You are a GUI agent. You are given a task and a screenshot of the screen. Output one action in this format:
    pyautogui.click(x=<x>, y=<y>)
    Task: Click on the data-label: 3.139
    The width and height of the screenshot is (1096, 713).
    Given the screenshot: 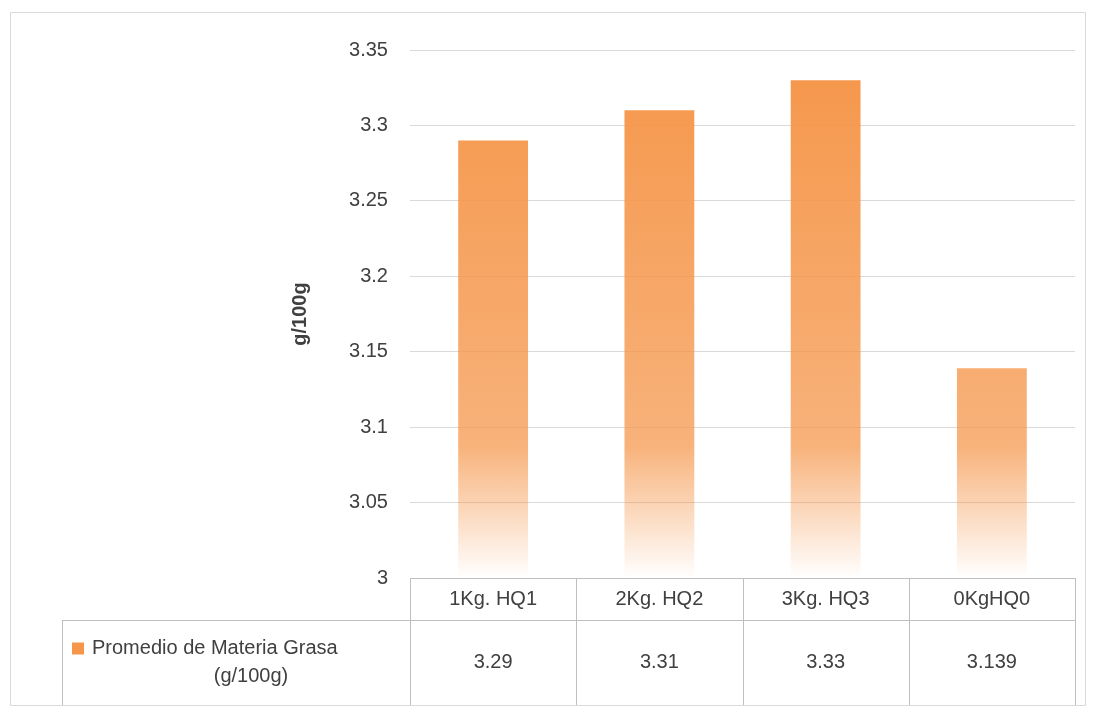 What is the action you would take?
    pyautogui.click(x=991, y=661)
    